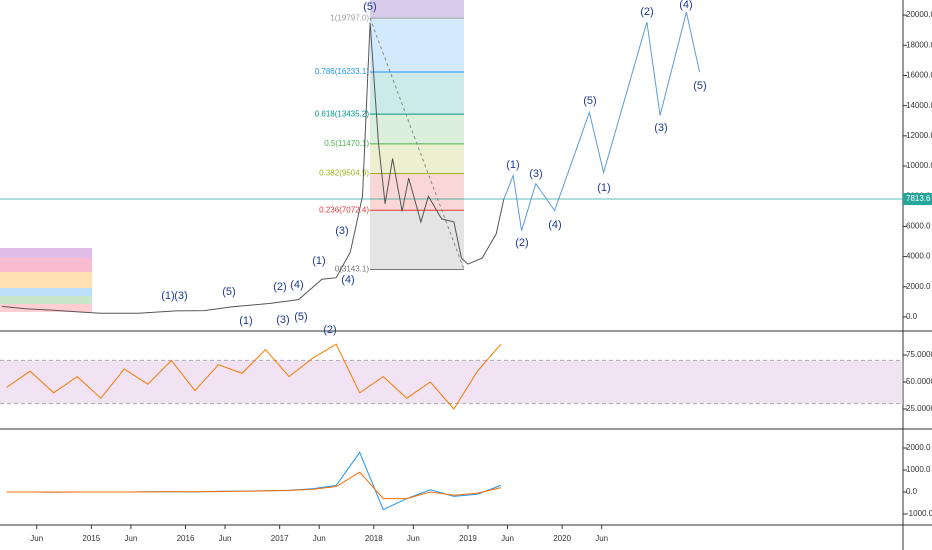  Describe the element at coordinates (919, 513) in the screenshot. I see `y-tick-label: -1000.0` at that location.